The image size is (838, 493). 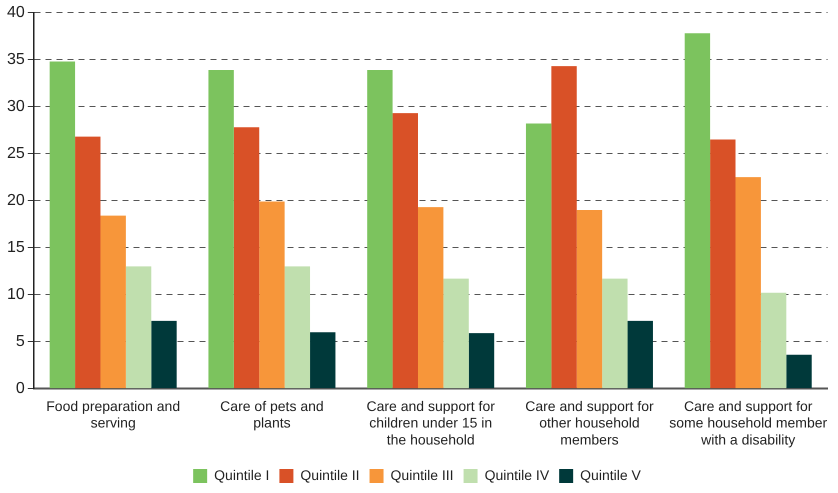 What do you see at coordinates (330, 474) in the screenshot?
I see `legend-label: Quintile II` at bounding box center [330, 474].